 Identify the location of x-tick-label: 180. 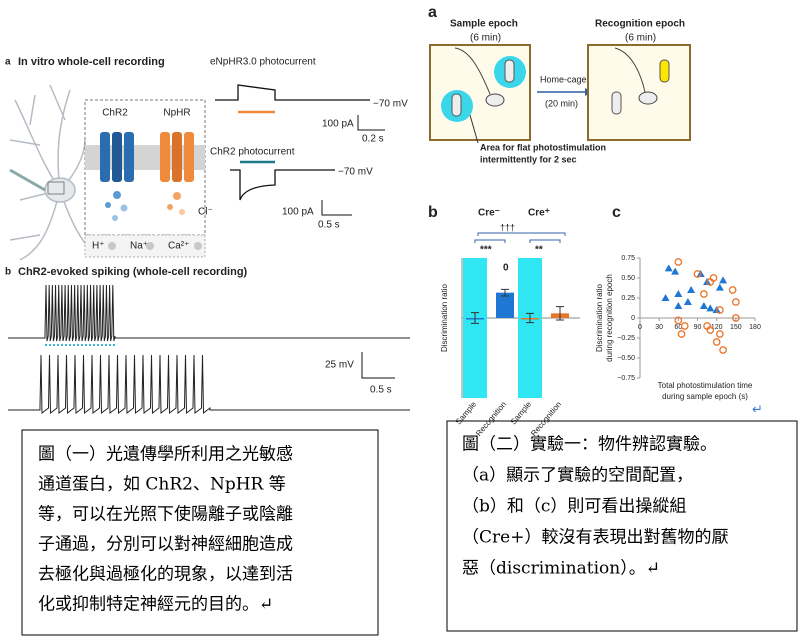
(755, 327).